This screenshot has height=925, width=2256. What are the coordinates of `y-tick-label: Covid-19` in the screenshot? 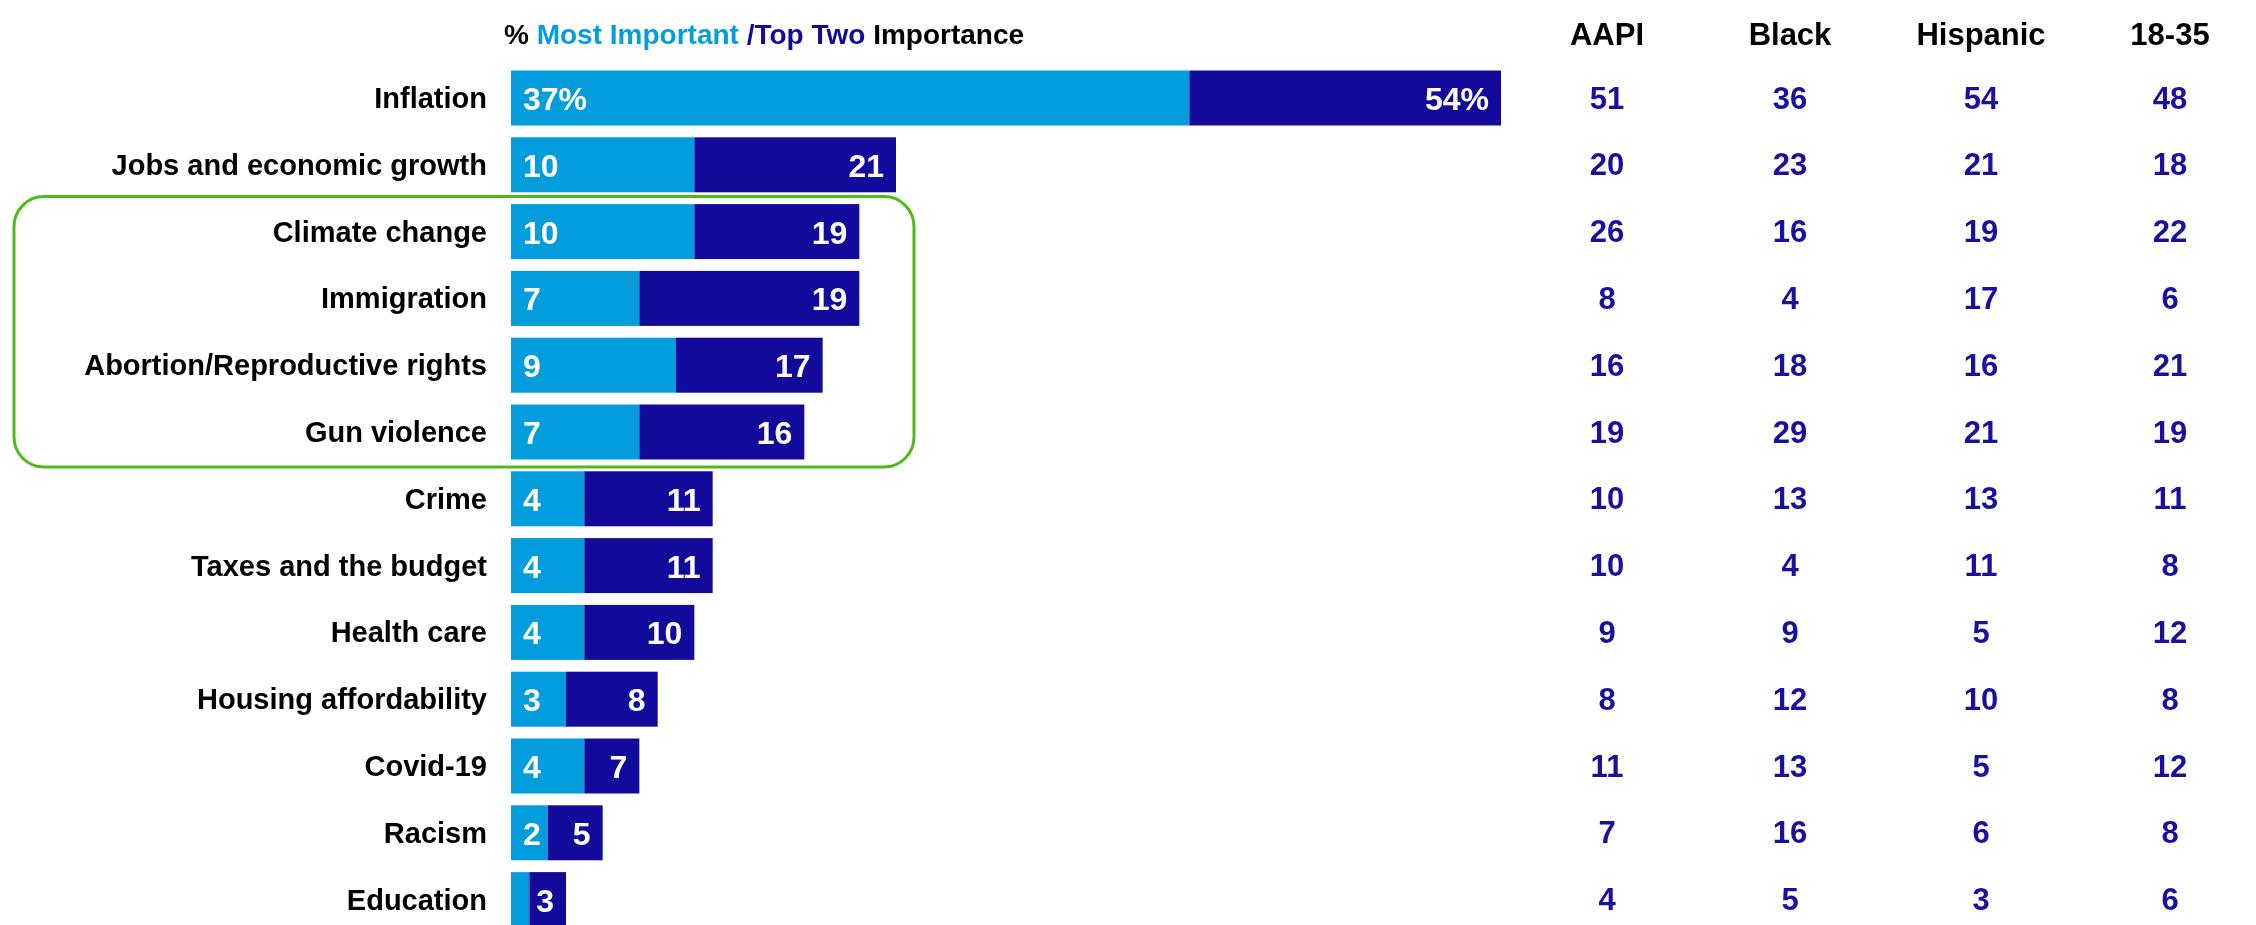 It's located at (425, 766).